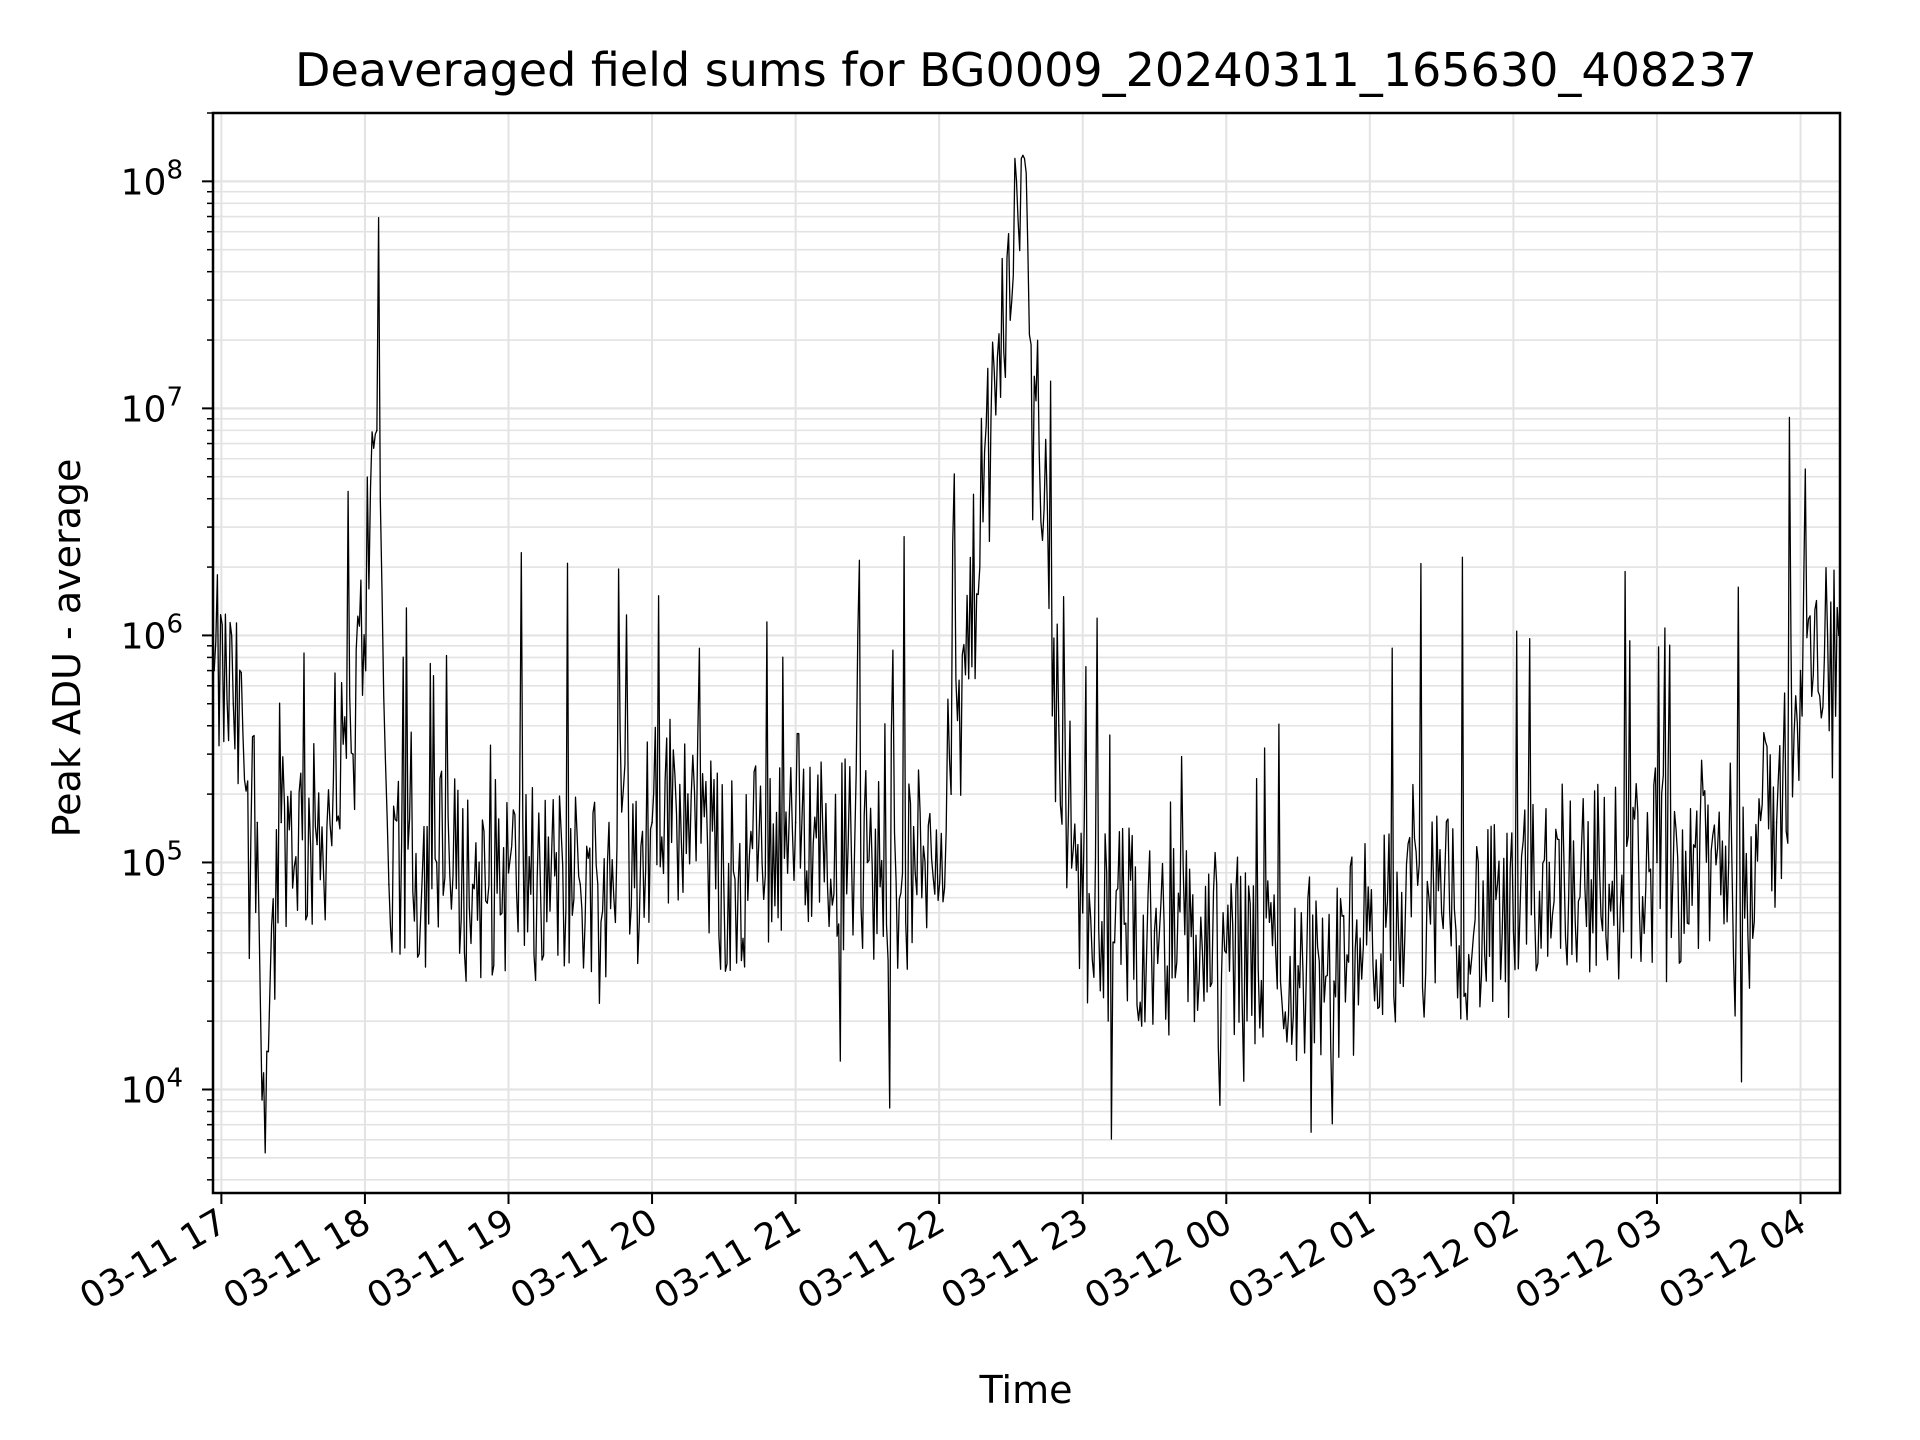 This screenshot has height=1440, width=1920. I want to click on y-tick-label: 10⁵, so click(152, 860).